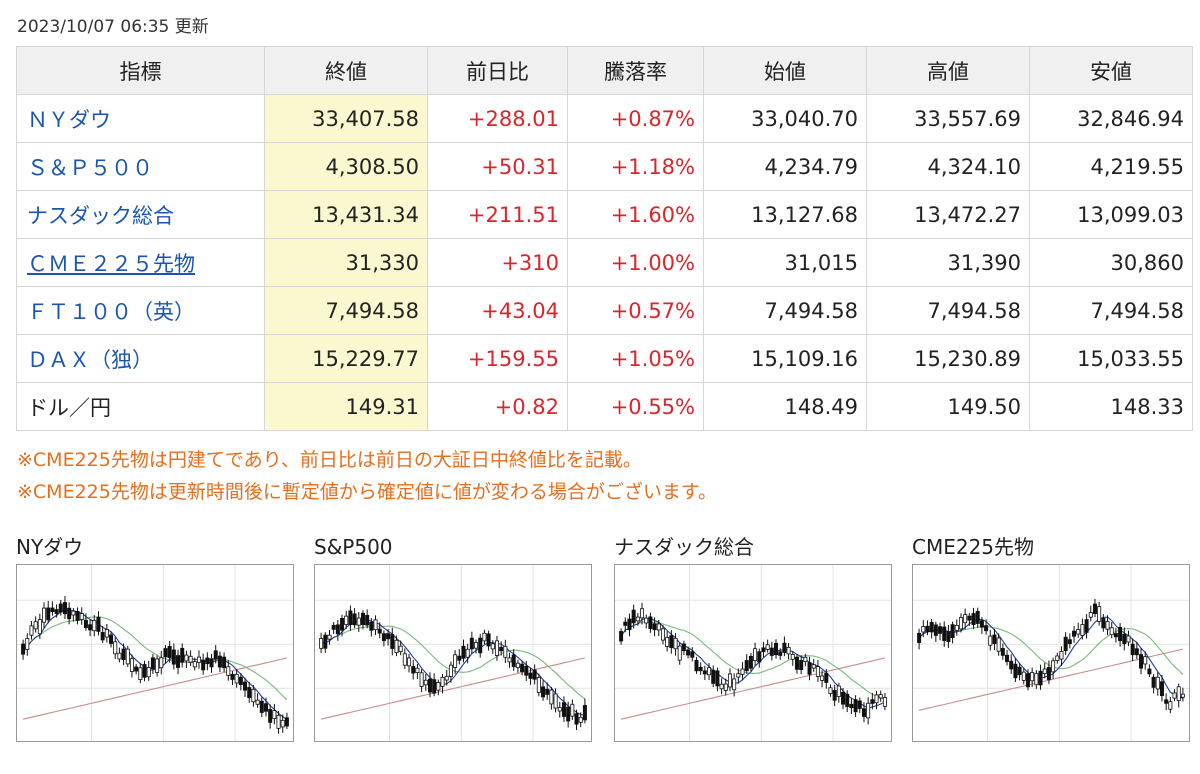  I want to click on row-link-nasdaq: ナスダック総合, so click(140, 214).